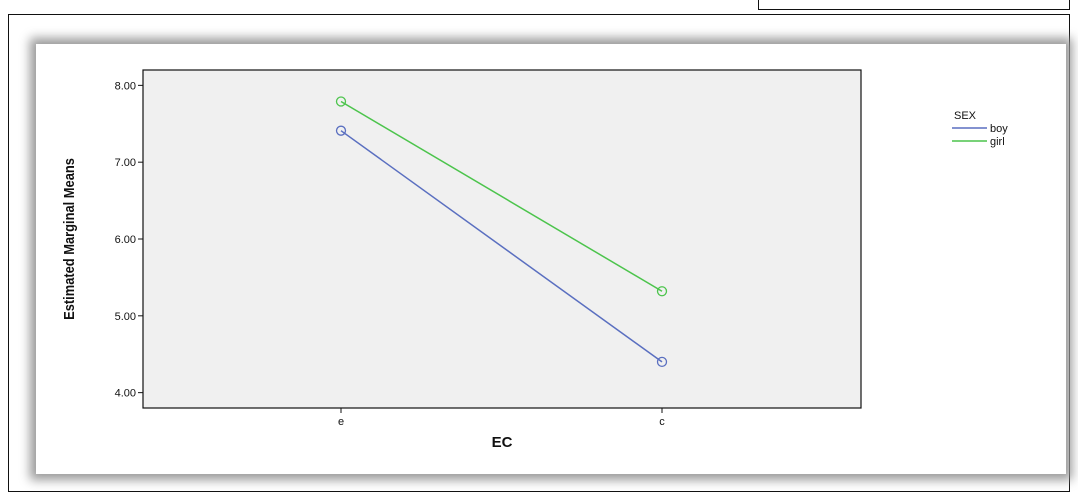 This screenshot has width=1078, height=502. Describe the element at coordinates (997, 142) in the screenshot. I see `legend-label-girl: girl` at that location.